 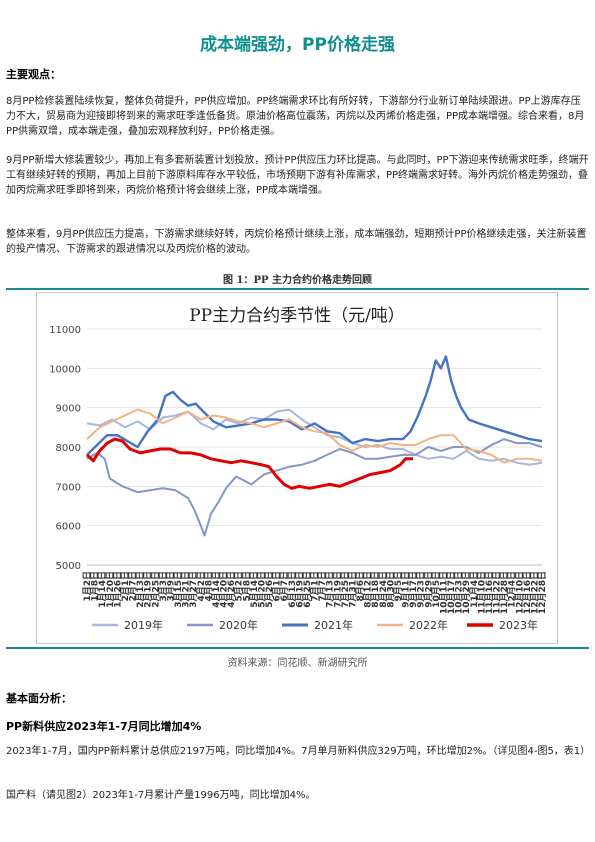 I want to click on x-tick-label: 9月5日, so click(x=398, y=586).